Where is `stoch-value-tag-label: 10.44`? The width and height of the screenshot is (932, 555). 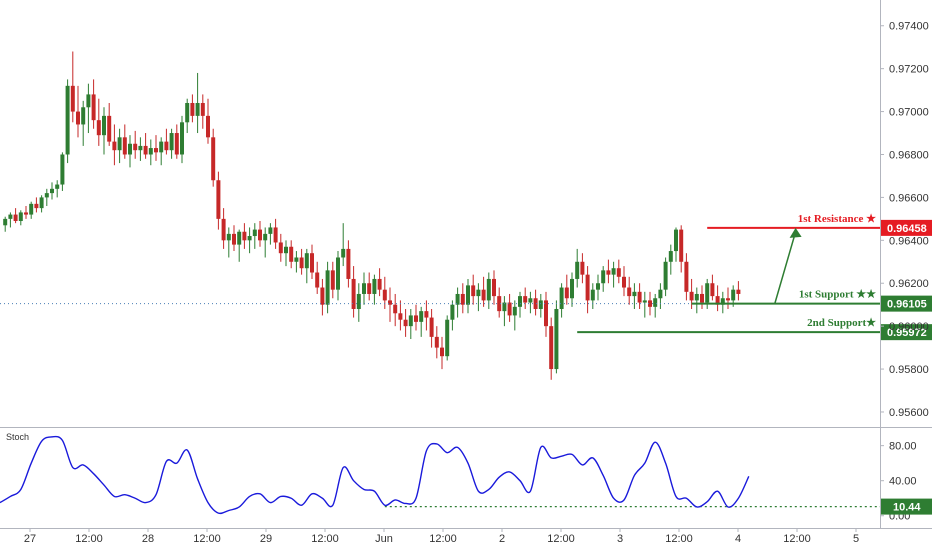 stoch-value-tag-label: 10.44 is located at coordinates (907, 508).